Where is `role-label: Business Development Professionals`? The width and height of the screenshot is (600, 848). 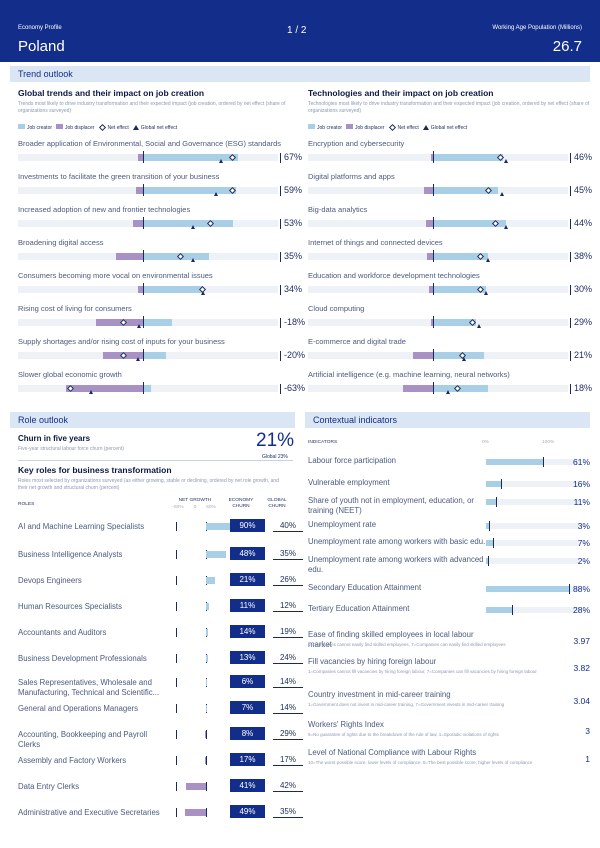
role-label: Business Development Professionals is located at coordinates (82, 658).